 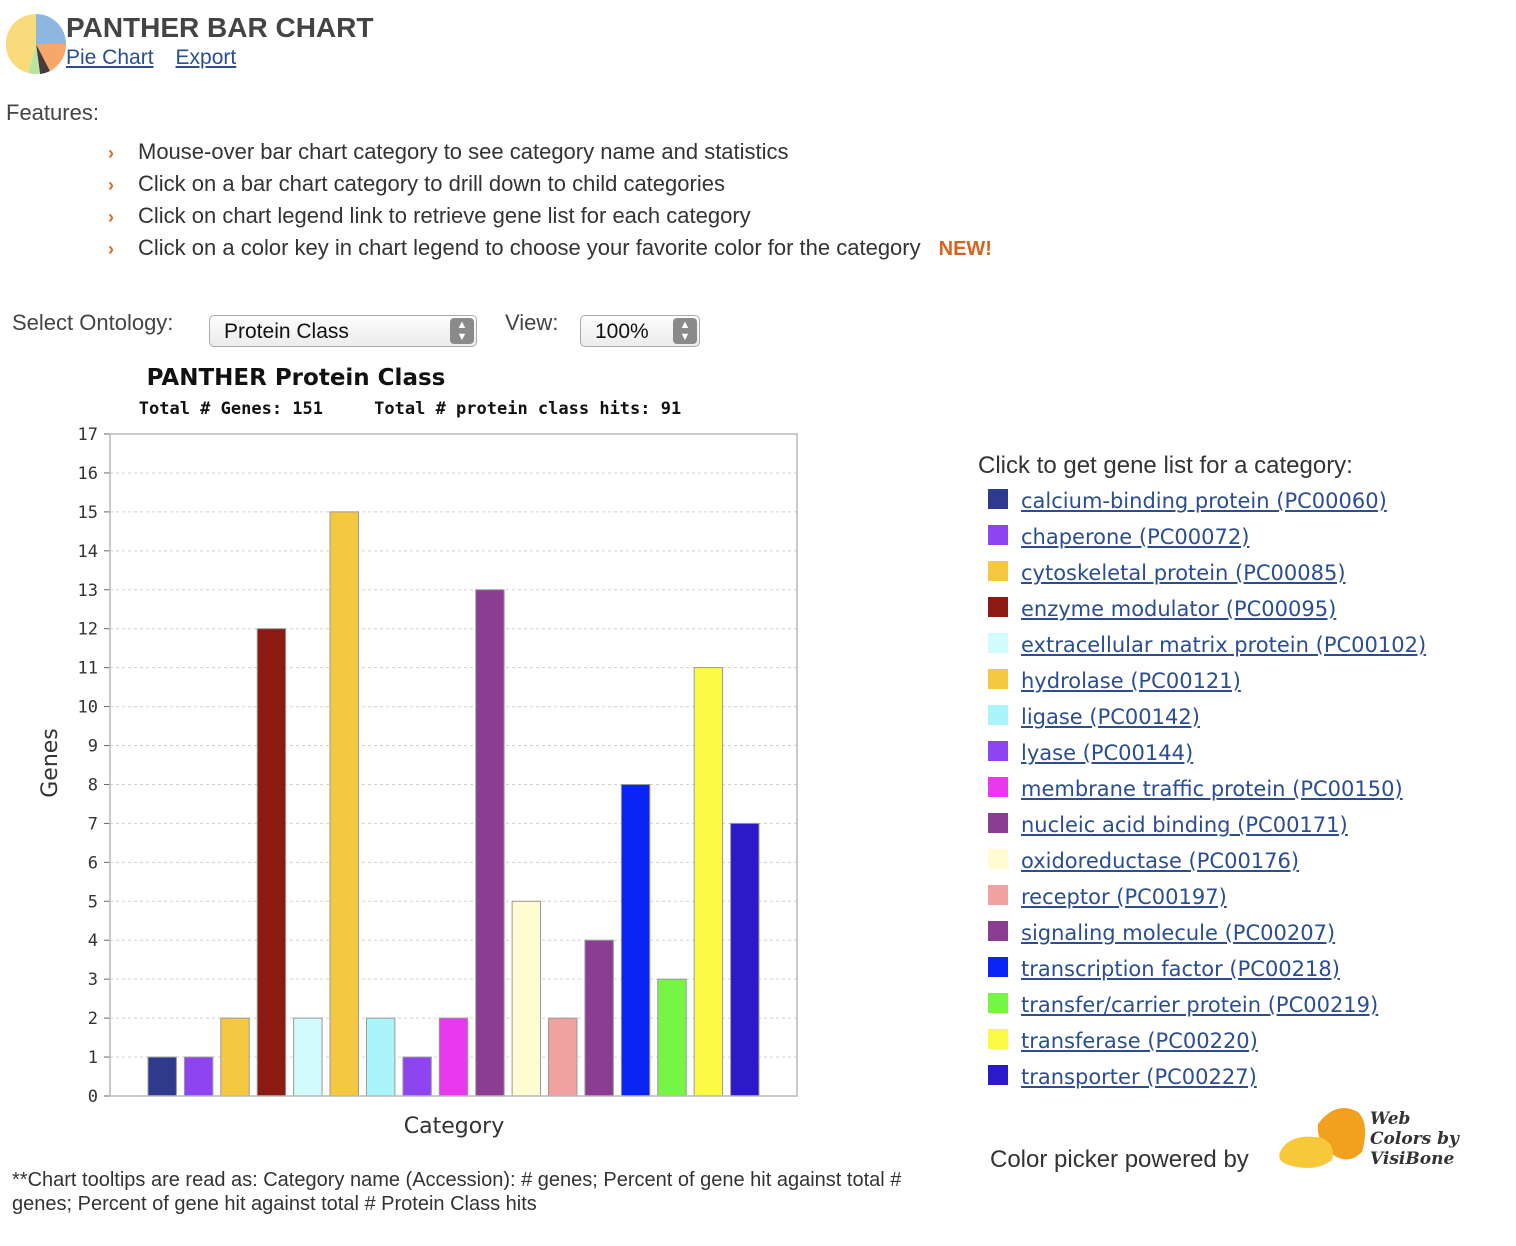 I want to click on y-tick-label: 12, so click(x=88, y=630).